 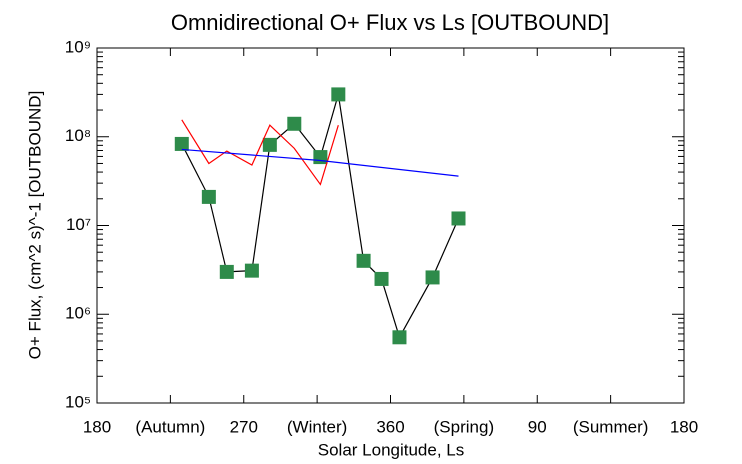 What do you see at coordinates (78, 135) in the screenshot?
I see `y-tick-label: 10⁸` at bounding box center [78, 135].